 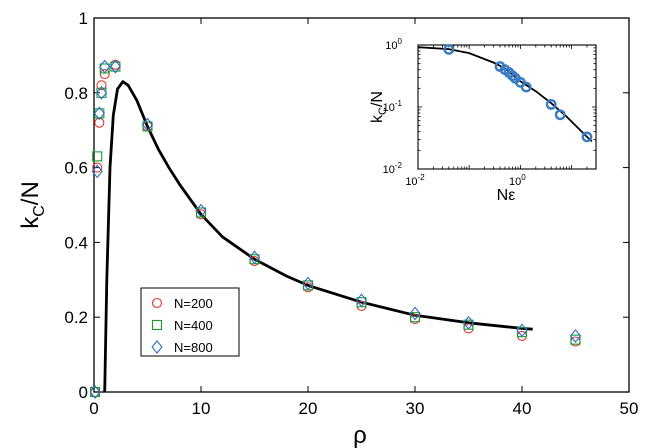 I want to click on inset-tick-group: 10⁻² 10⁰ 10⁰ 10⁻¹ 10⁻², so click(x=490, y=112).